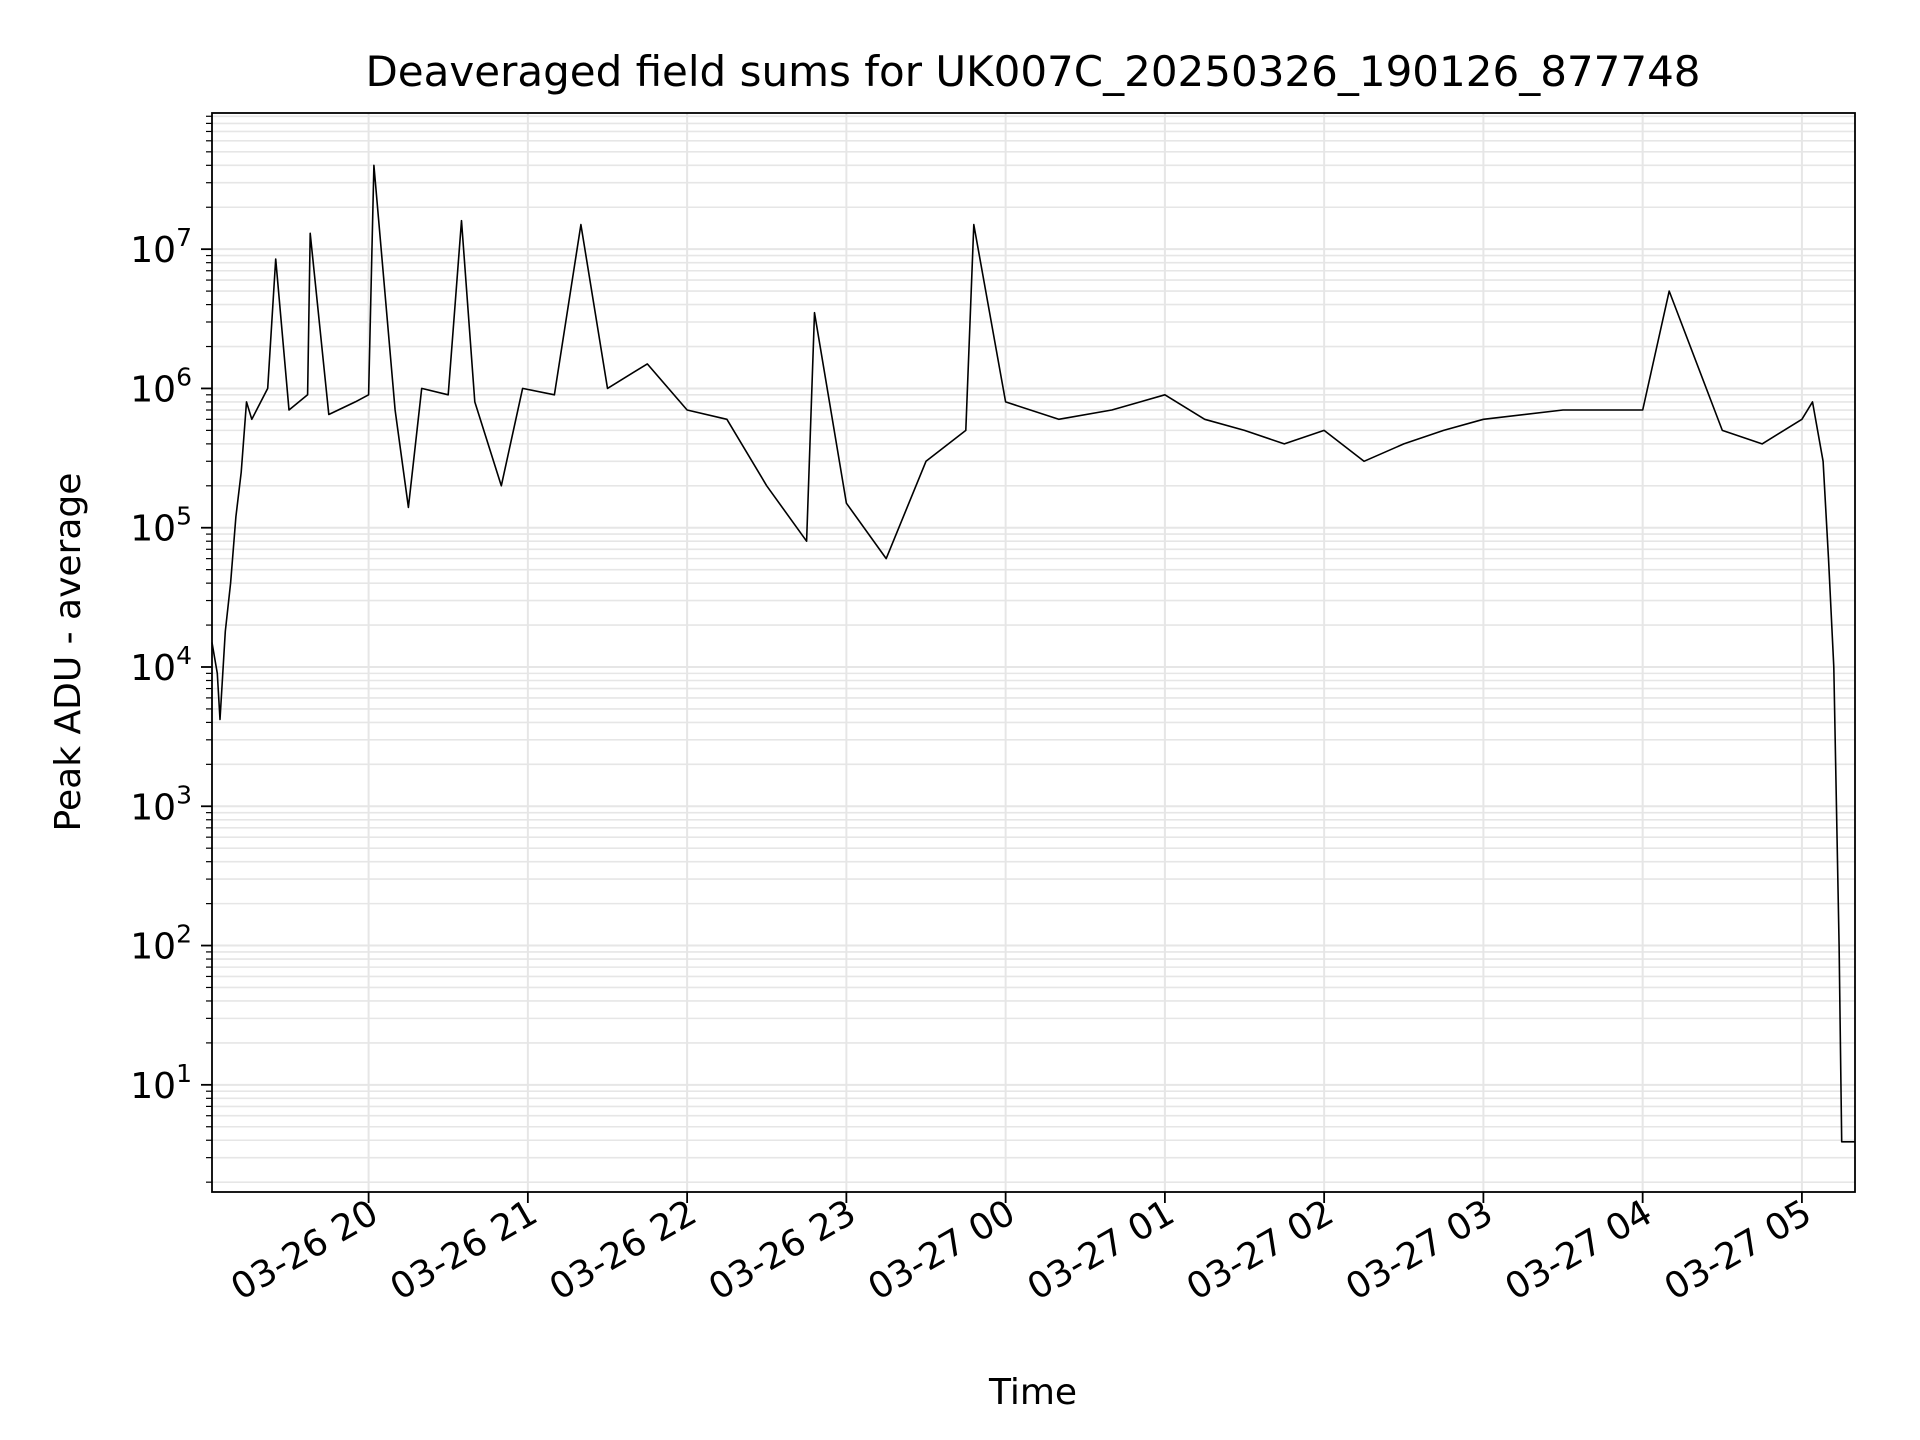  I want to click on y-tick-label: 10³, so click(161, 804).